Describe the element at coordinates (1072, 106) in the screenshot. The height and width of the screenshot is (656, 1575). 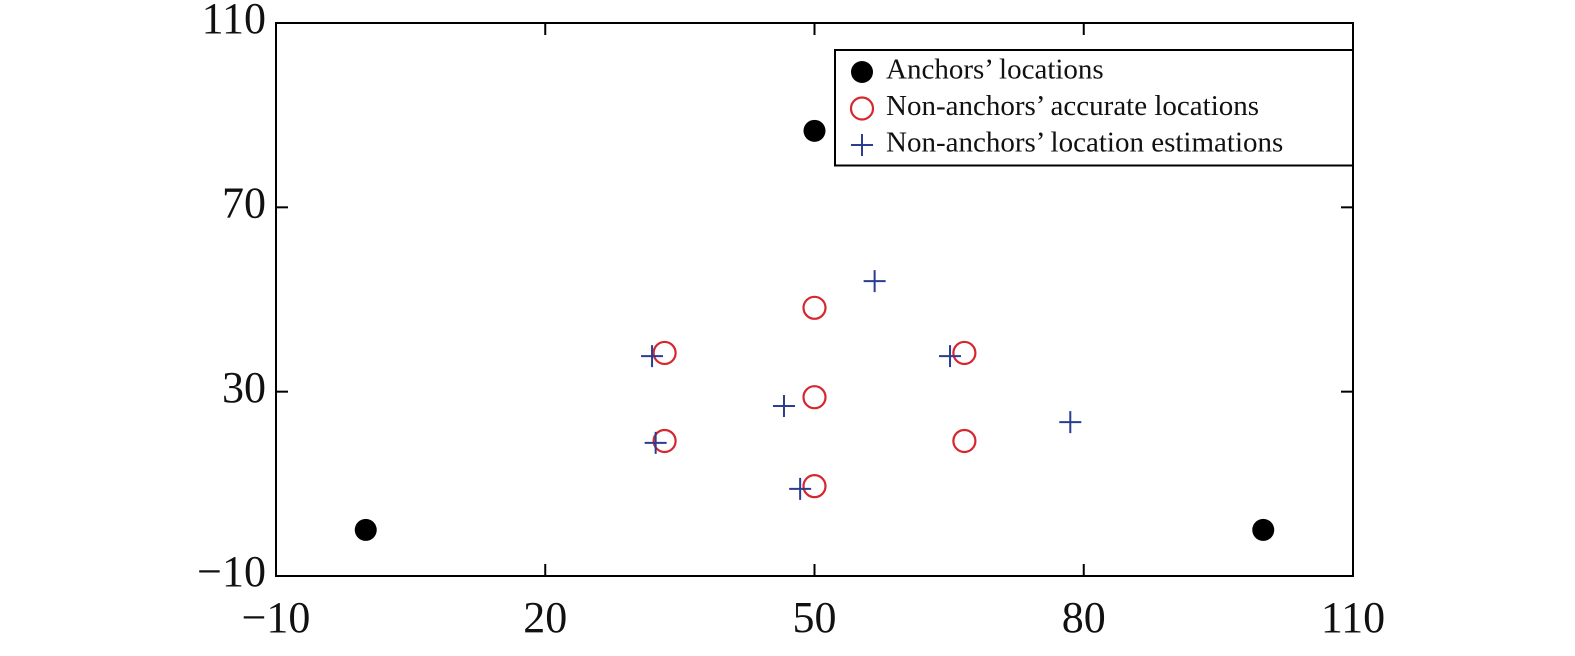
I see `legend-label: Non-anchors’ accurate locations` at that location.